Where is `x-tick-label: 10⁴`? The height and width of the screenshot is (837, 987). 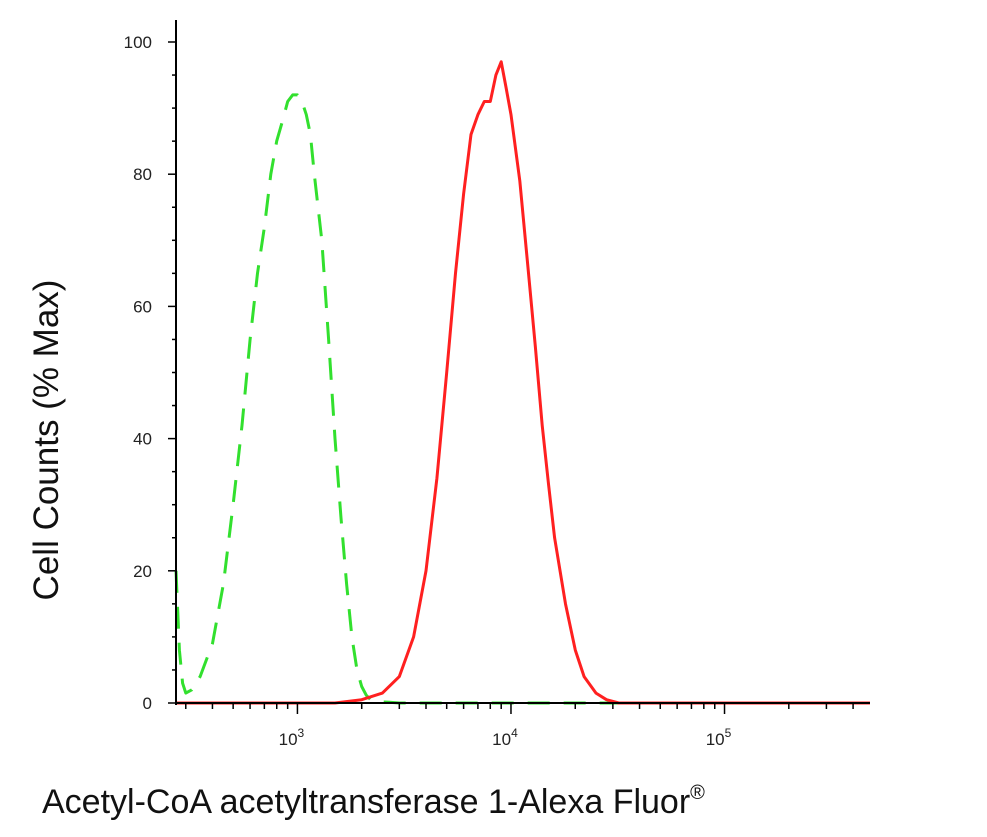
x-tick-label: 10⁴ is located at coordinates (505, 737).